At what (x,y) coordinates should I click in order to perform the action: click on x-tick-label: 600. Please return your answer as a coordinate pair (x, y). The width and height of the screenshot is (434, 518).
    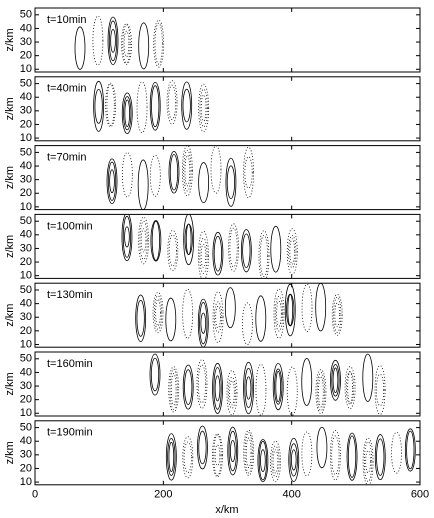
    Looking at the image, I should click on (420, 495).